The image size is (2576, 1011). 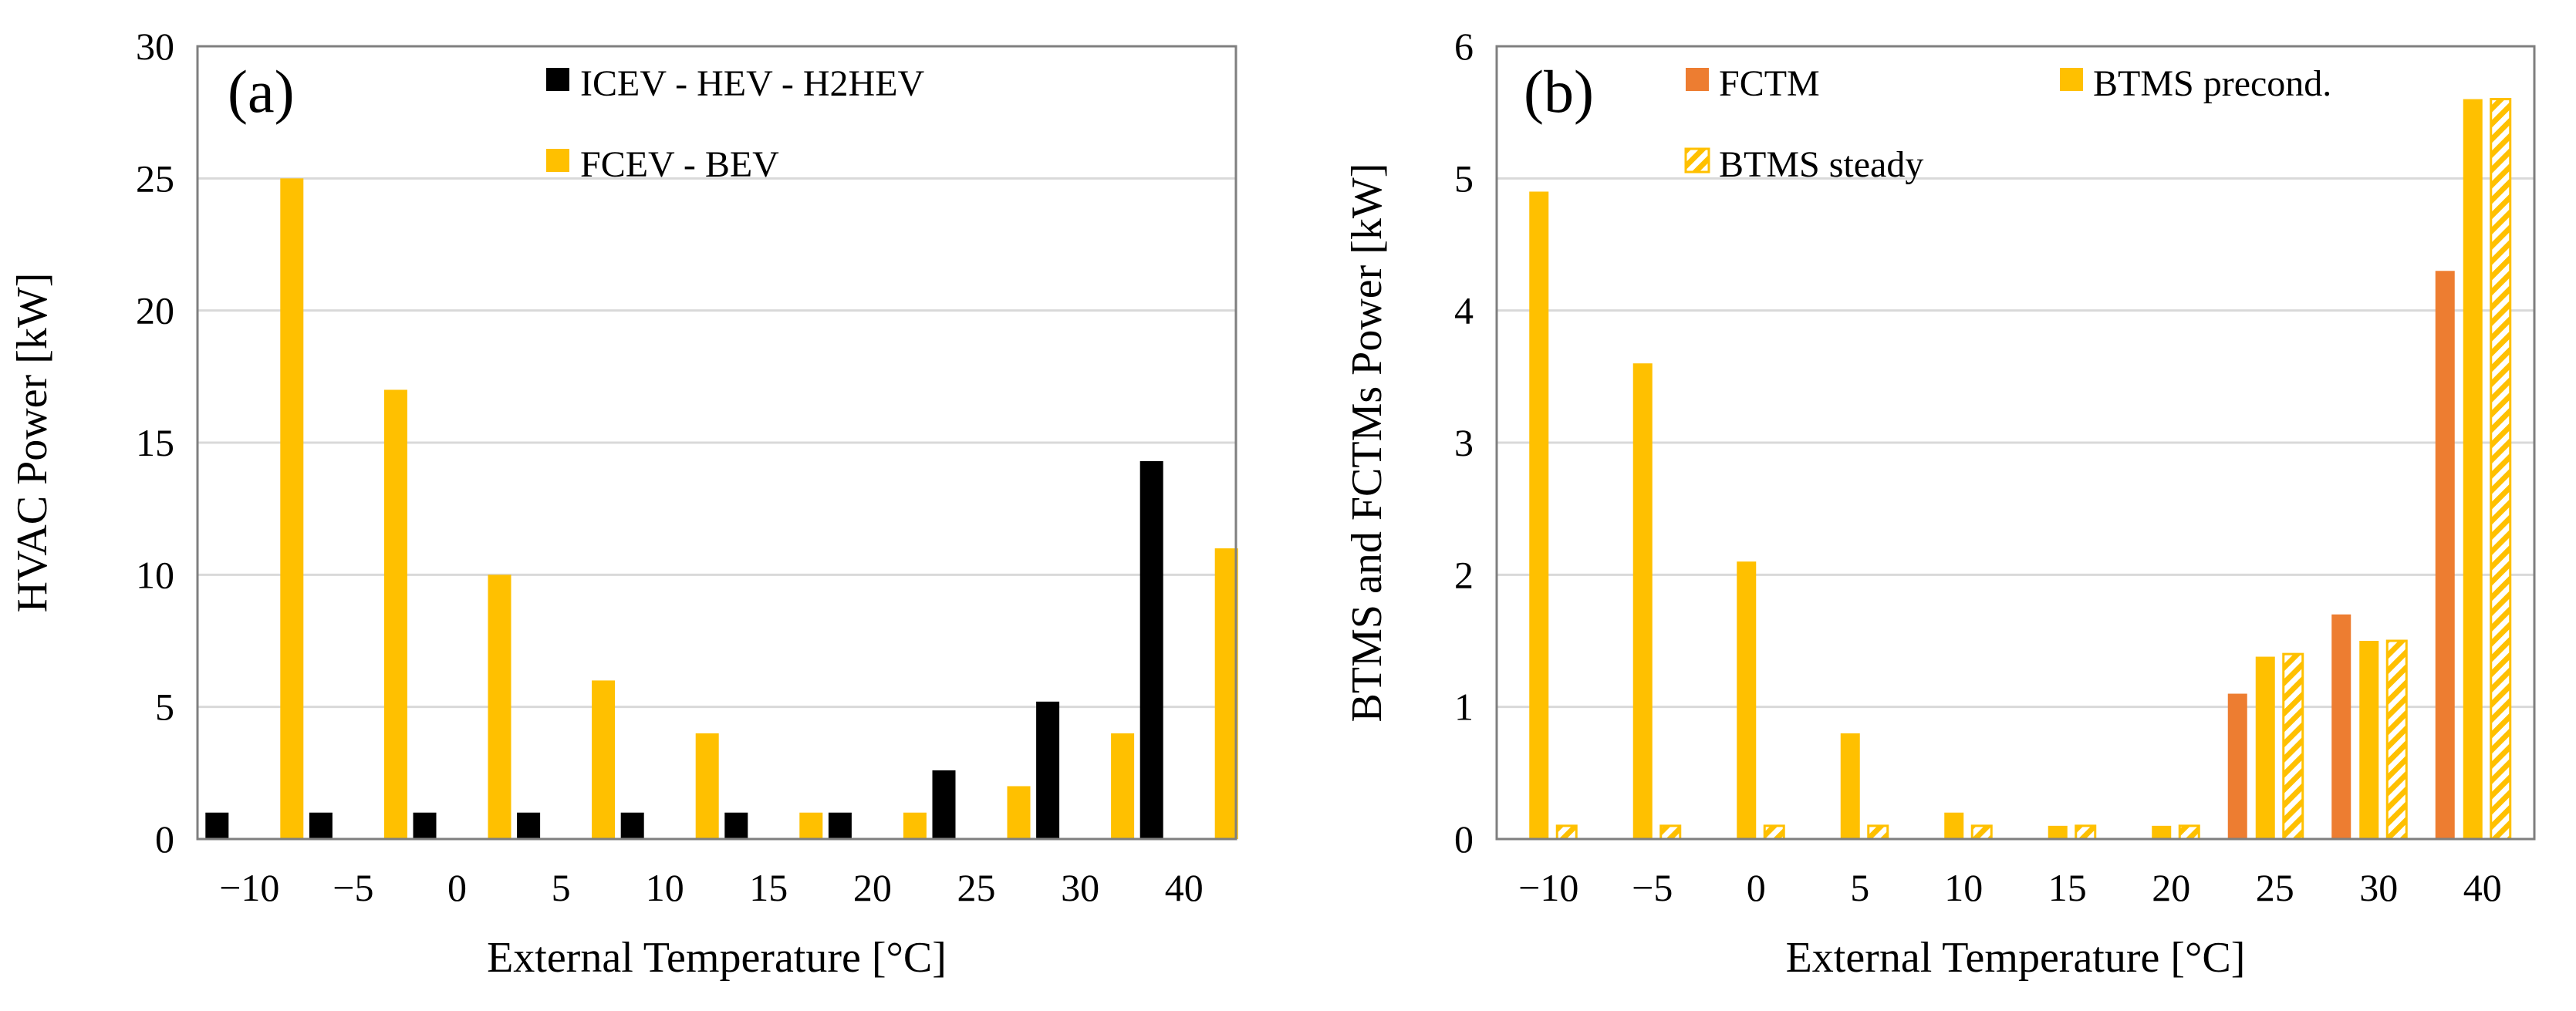 I want to click on y-tick-label: 6, so click(x=1464, y=46).